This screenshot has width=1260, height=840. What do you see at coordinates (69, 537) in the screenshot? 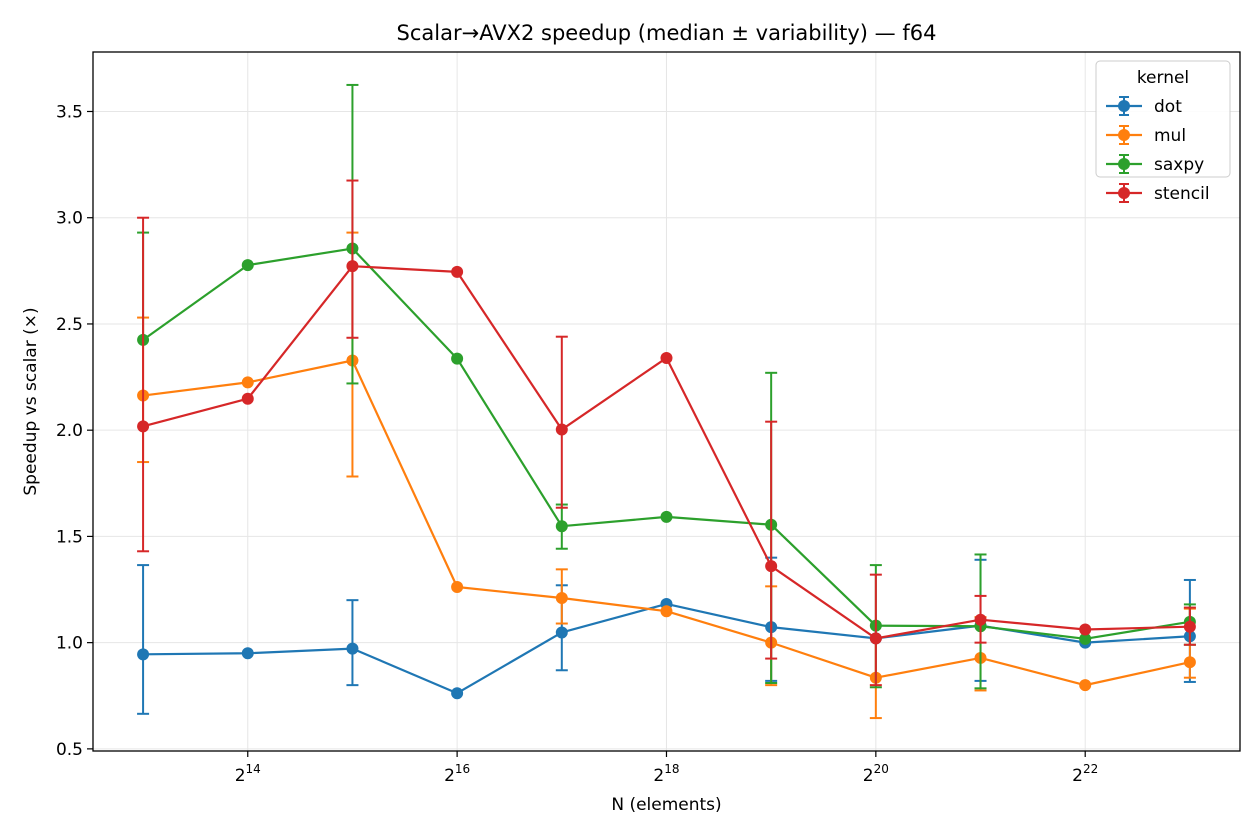
I see `y-tick-label: 1.5` at bounding box center [69, 537].